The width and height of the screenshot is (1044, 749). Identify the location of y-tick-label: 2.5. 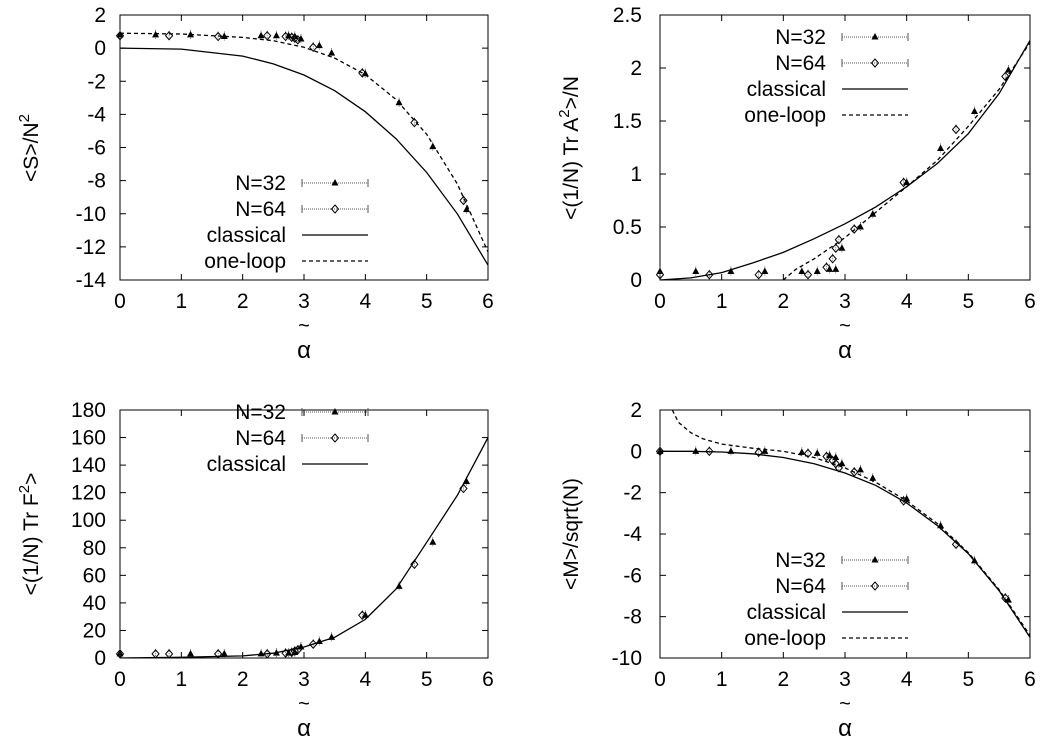
(627, 15).